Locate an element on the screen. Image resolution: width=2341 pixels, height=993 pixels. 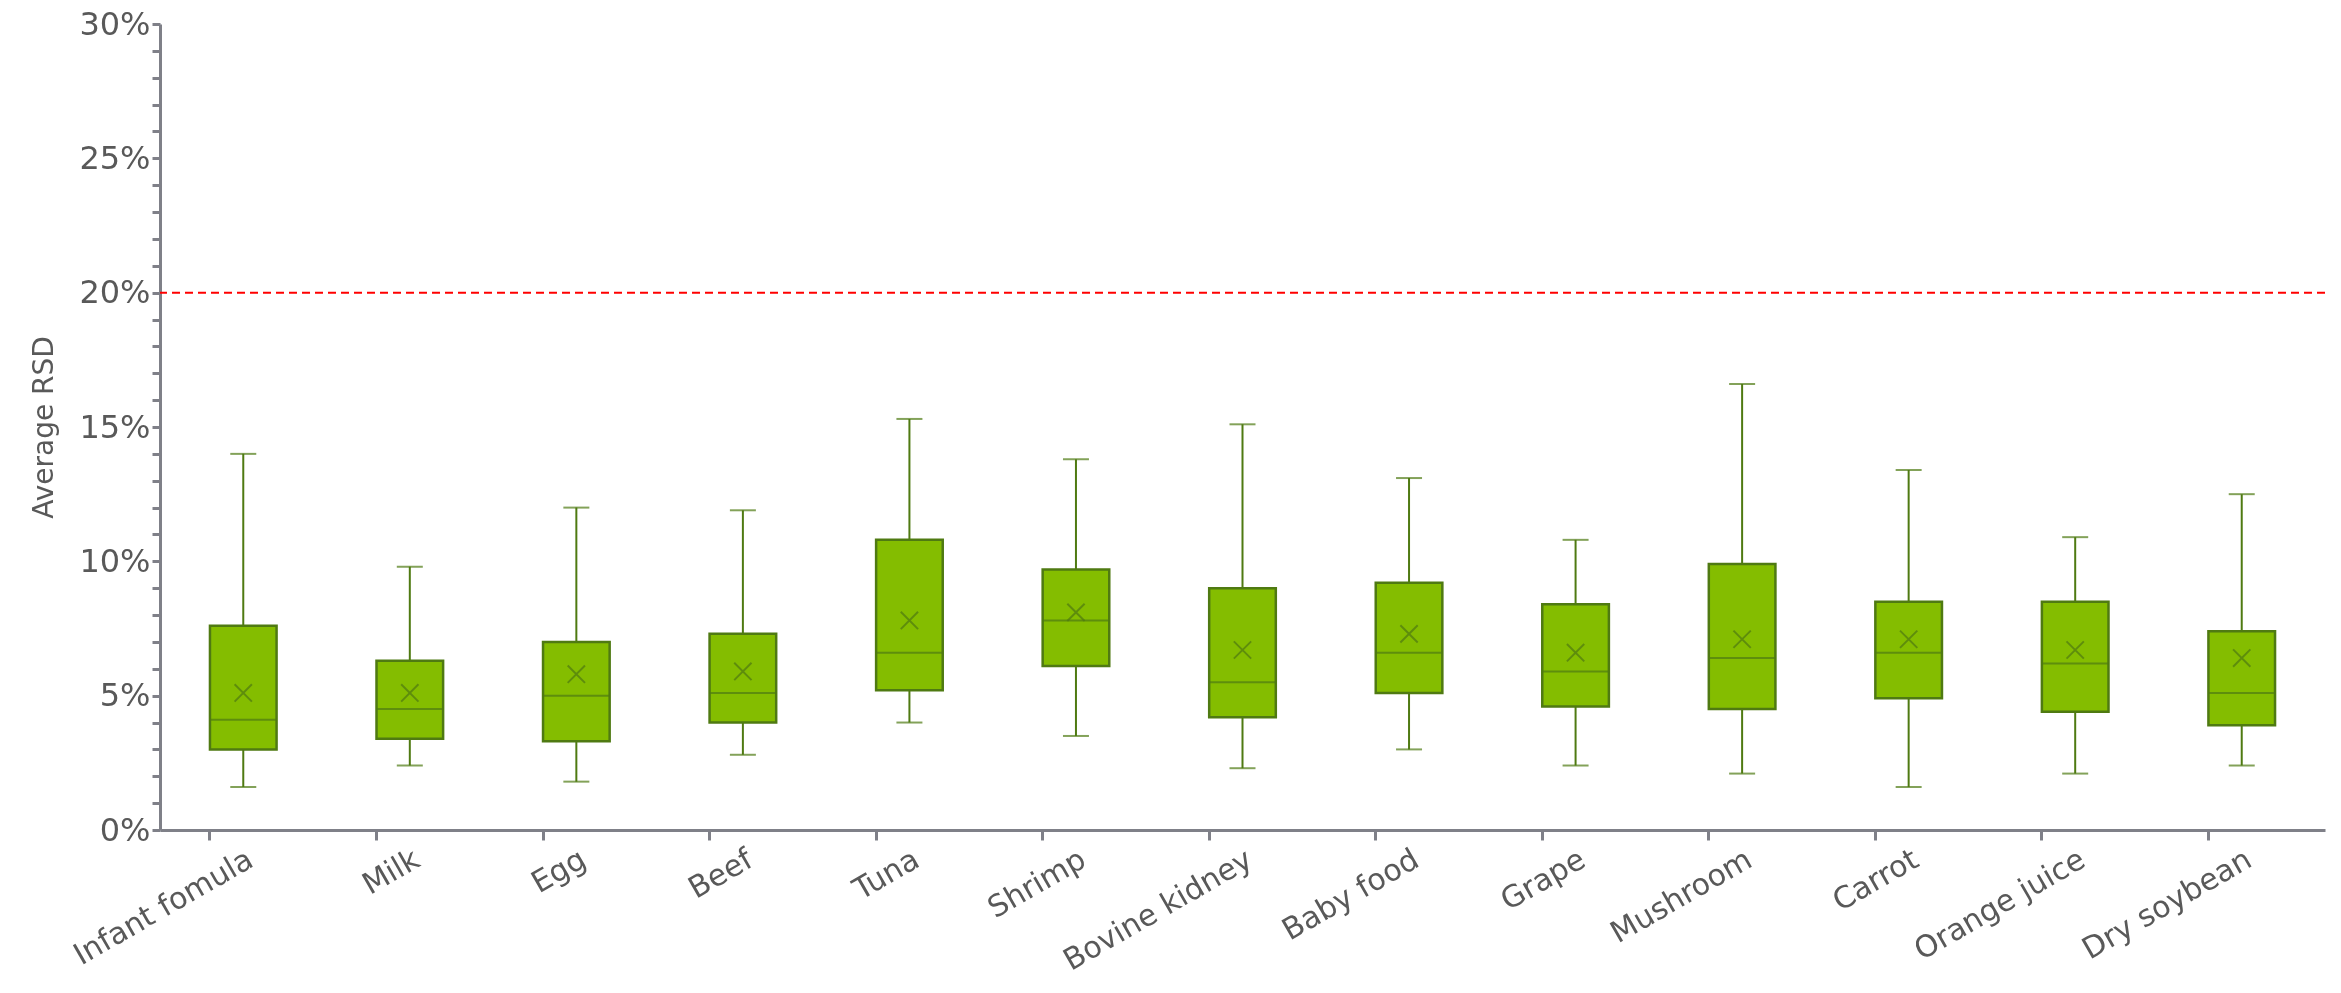
y-tick-label: 25% is located at coordinates (115, 157).